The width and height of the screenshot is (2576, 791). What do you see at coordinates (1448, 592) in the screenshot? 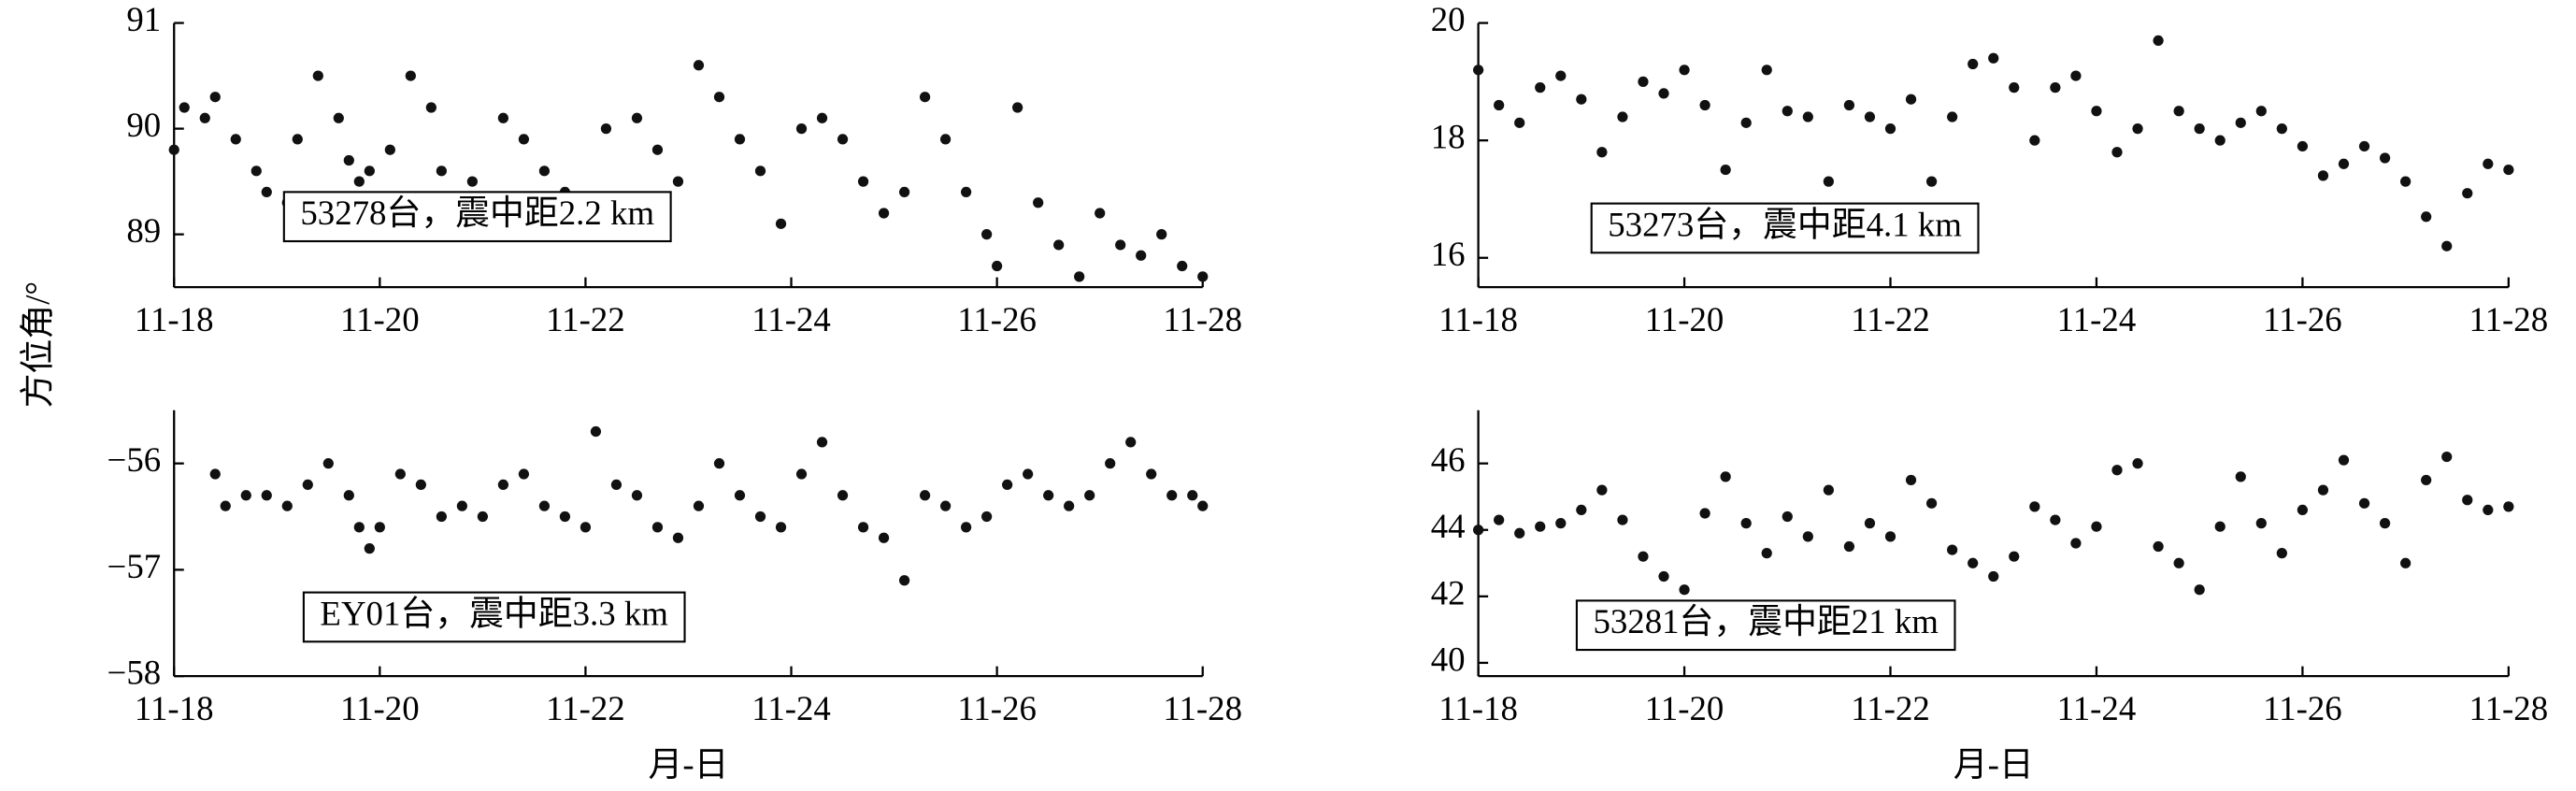
I see `y-tick-label: 42` at bounding box center [1448, 592].